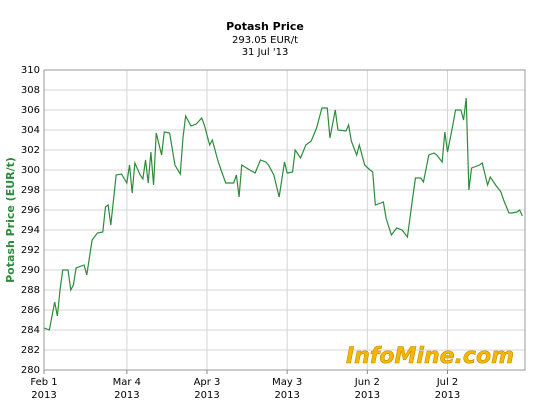  Describe the element at coordinates (30, 370) in the screenshot. I see `y-tick-label: 280` at that location.